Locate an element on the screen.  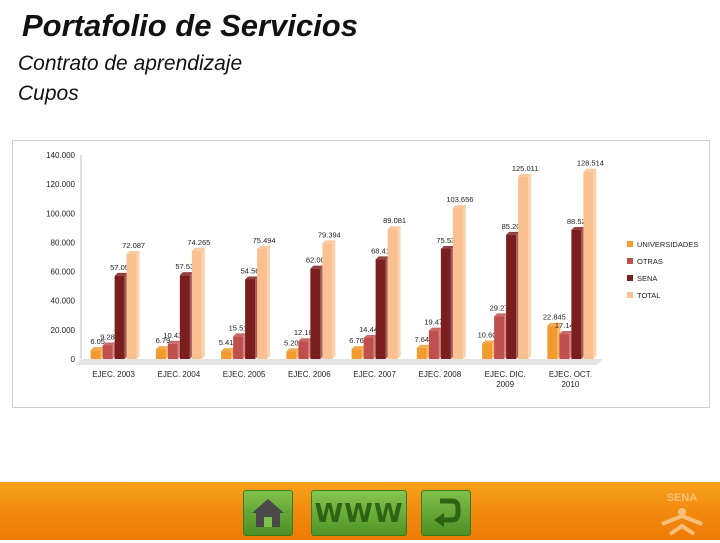
data-label: 6.765 is located at coordinates (358, 340).